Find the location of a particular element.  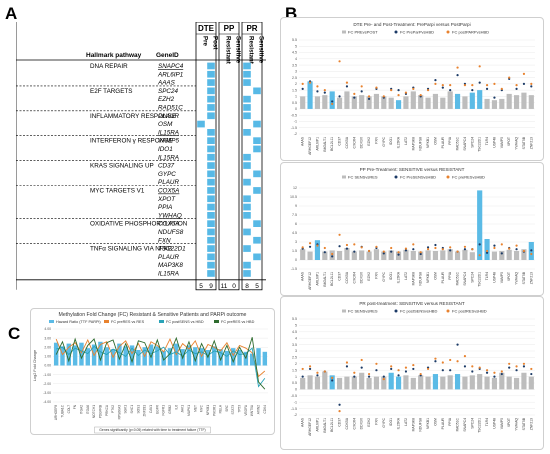

col-header-post: Post is located at coordinates (215, 42).